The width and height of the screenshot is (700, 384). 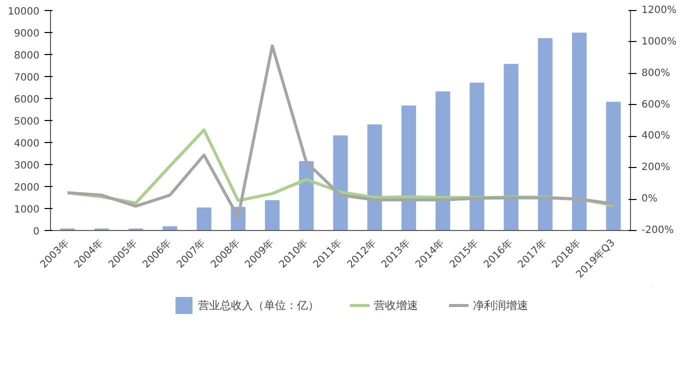 What do you see at coordinates (258, 305) in the screenshot?
I see `legend-label: 营业总收入（单位：亿）` at bounding box center [258, 305].